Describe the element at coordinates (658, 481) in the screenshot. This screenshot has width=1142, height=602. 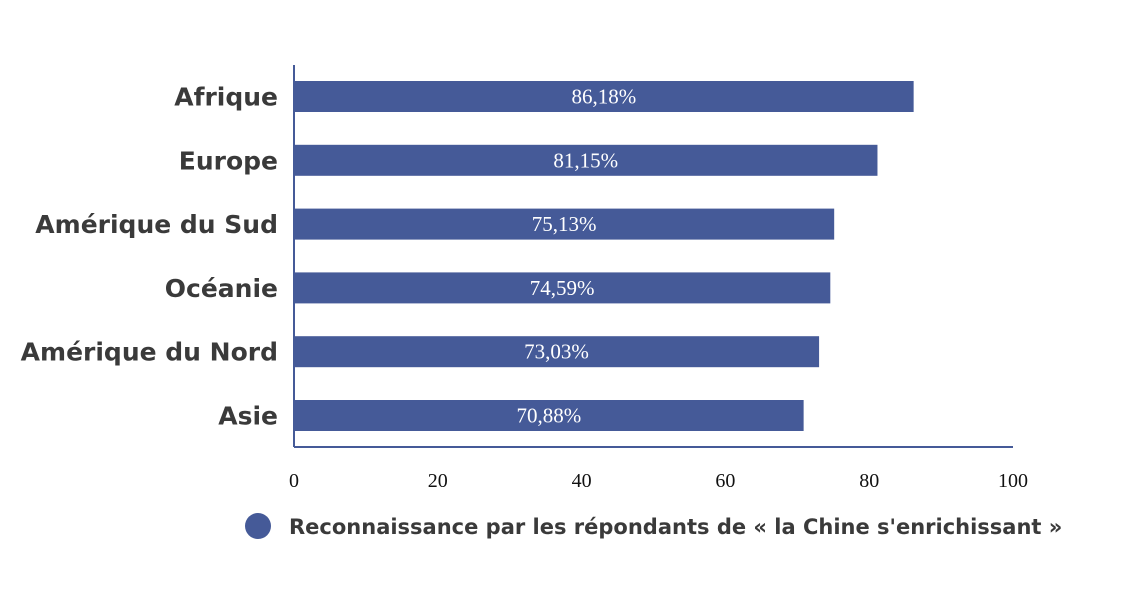
I see `x-tick-labels: 0 20 40 60 80 100` at that location.